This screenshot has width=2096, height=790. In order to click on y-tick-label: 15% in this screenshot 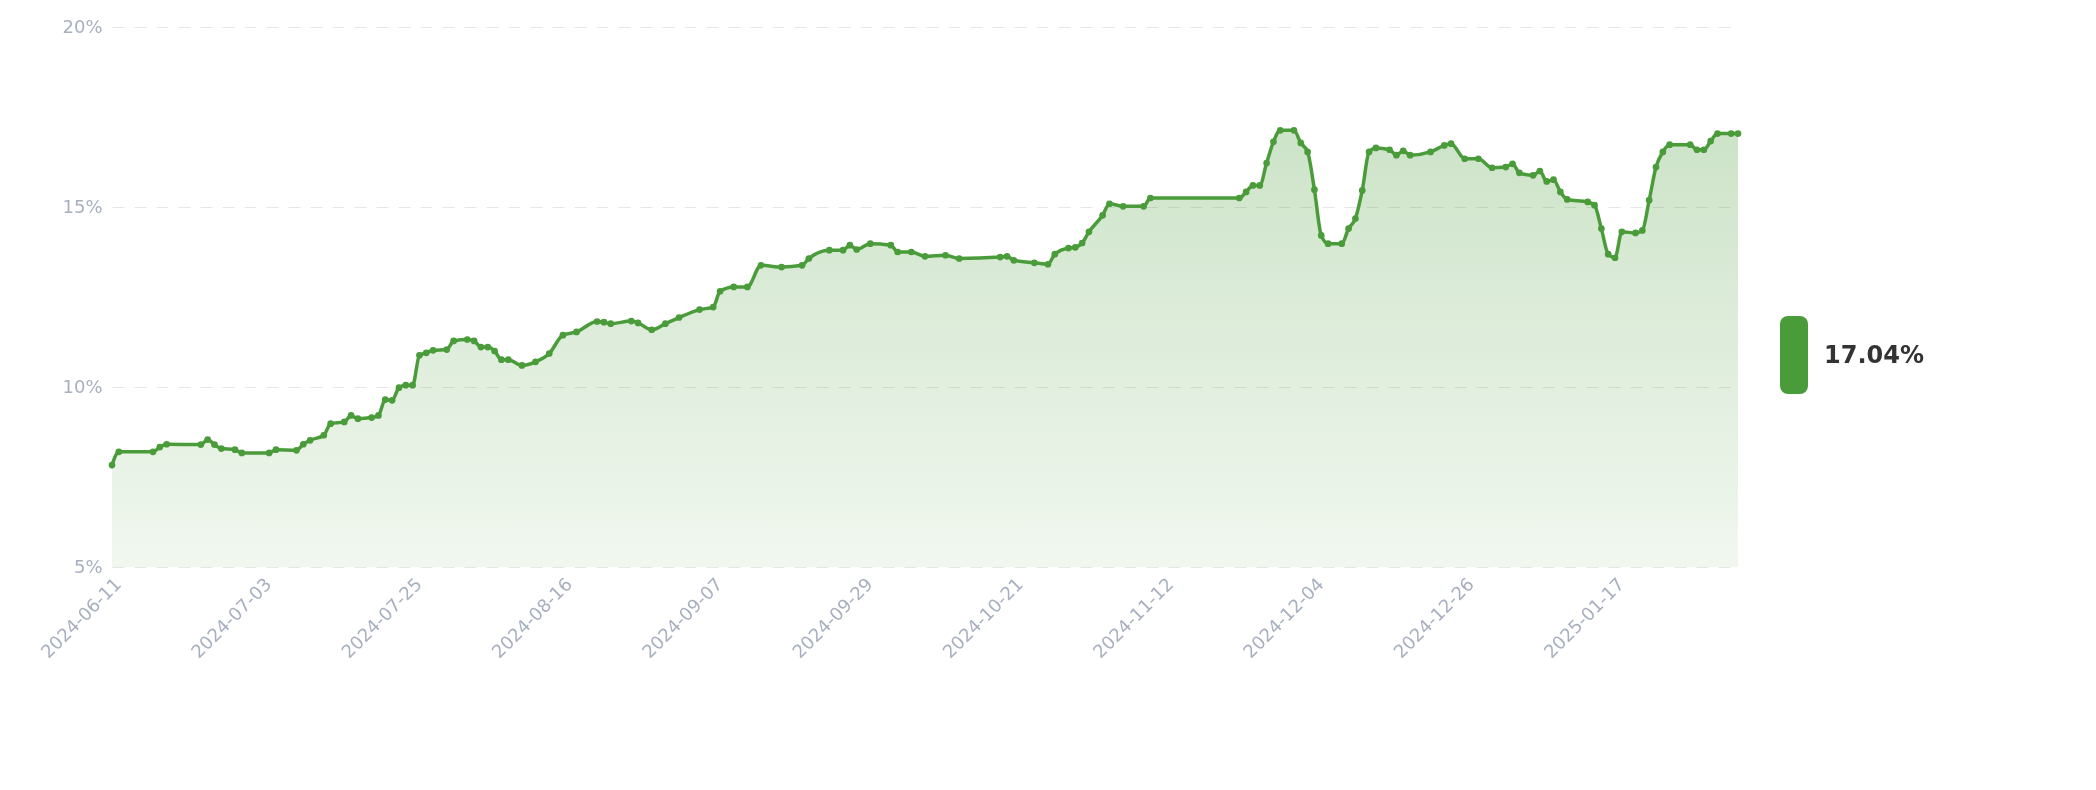, I will do `click(82, 206)`.